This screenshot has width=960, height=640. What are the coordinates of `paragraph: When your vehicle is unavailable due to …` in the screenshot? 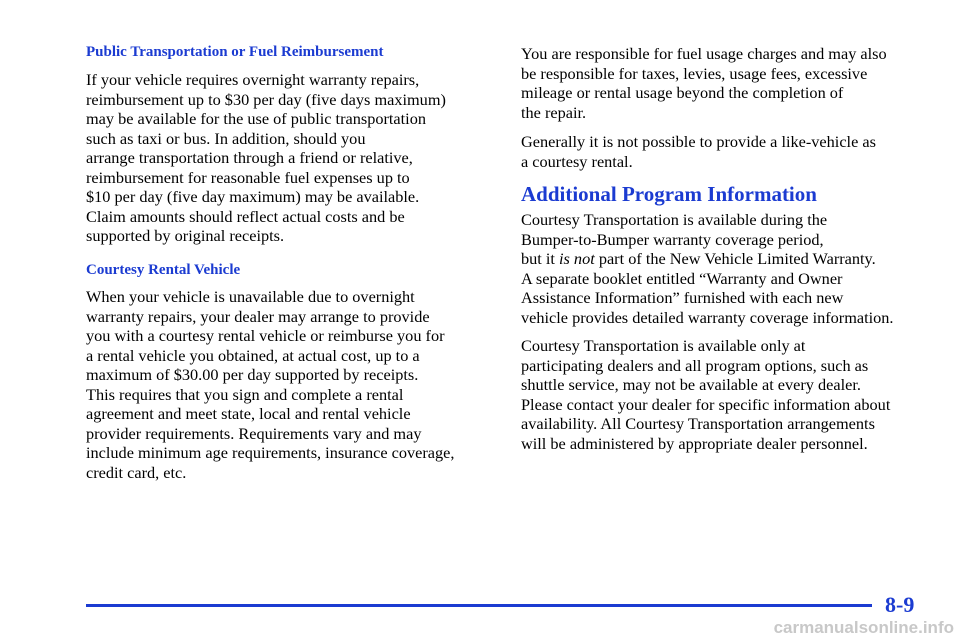 It's located at (270, 384).